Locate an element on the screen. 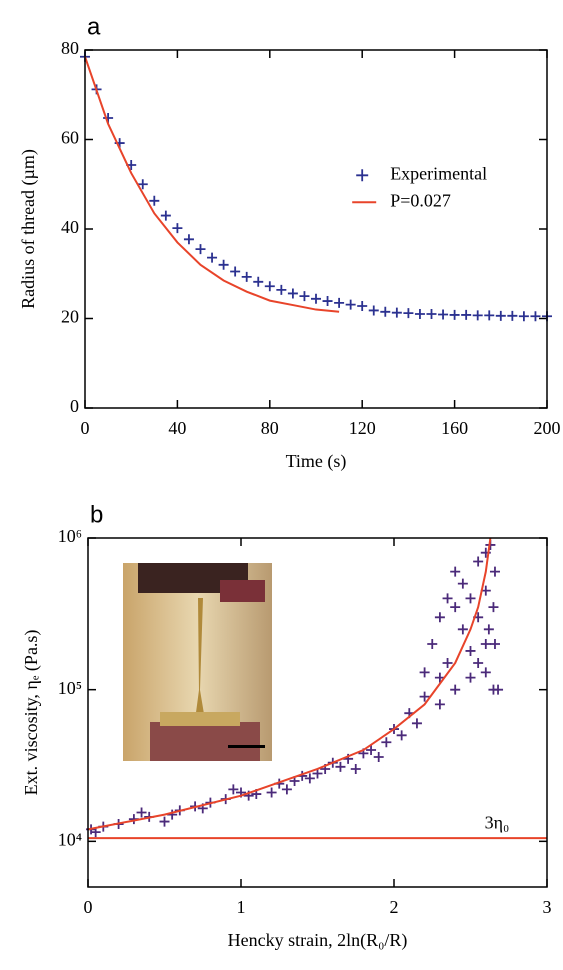 This screenshot has width=563, height=970. model-line is located at coordinates (212, 184).